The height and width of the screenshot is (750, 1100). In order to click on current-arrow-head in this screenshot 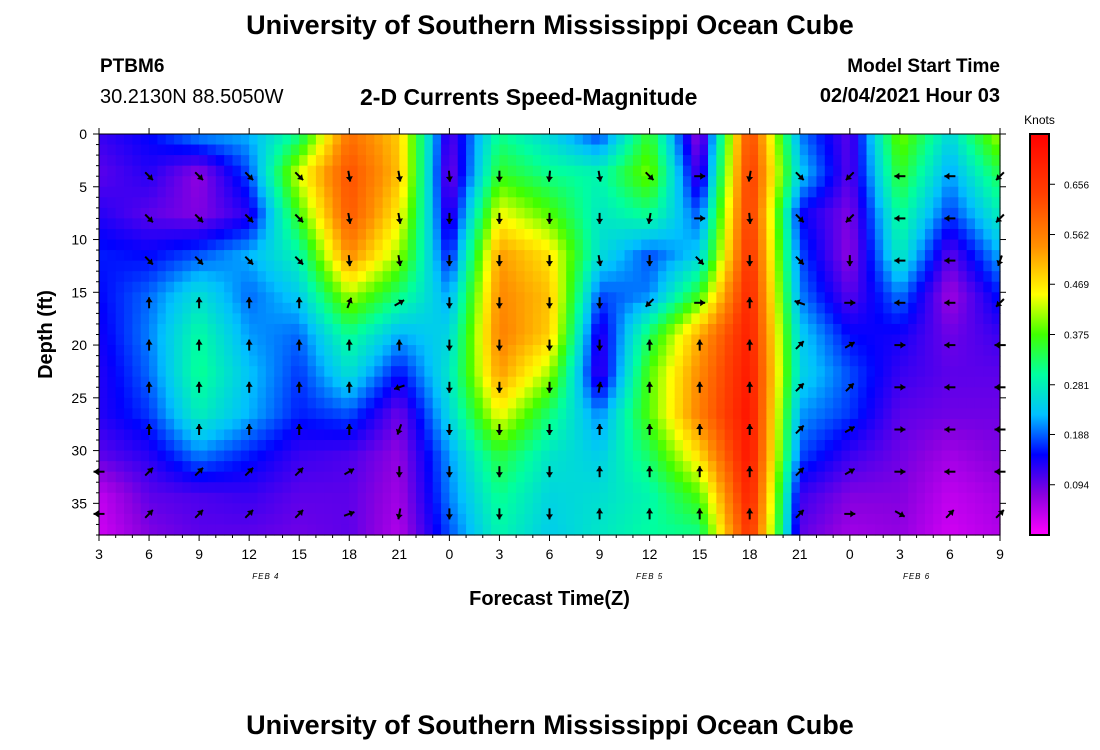, I will do `click(499, 517)`.